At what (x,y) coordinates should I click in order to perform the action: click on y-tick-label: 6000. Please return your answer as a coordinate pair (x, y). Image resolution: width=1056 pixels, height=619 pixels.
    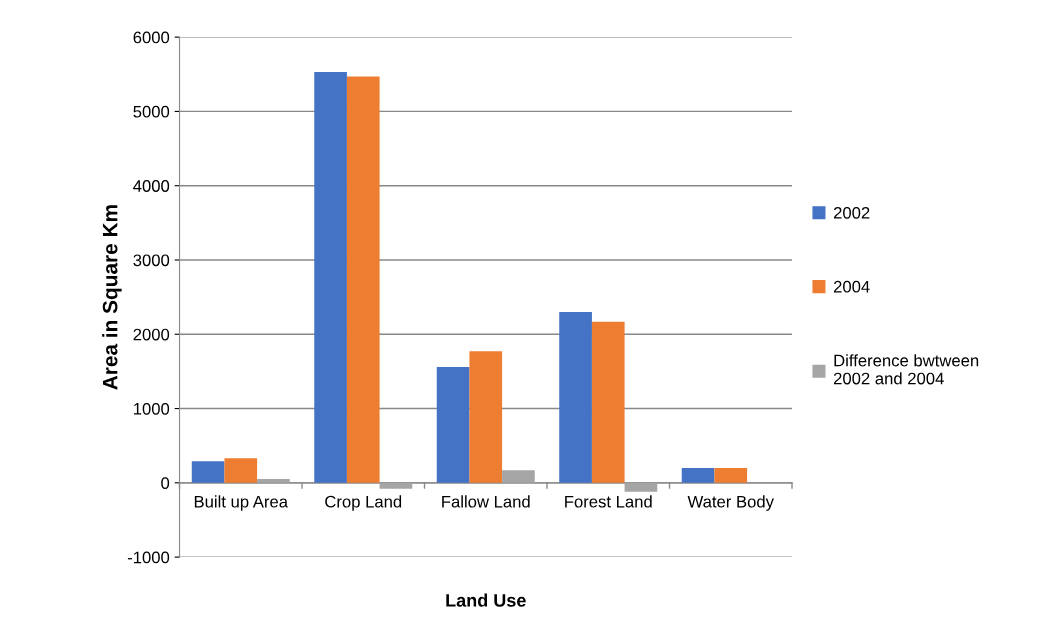
    Looking at the image, I should click on (151, 37).